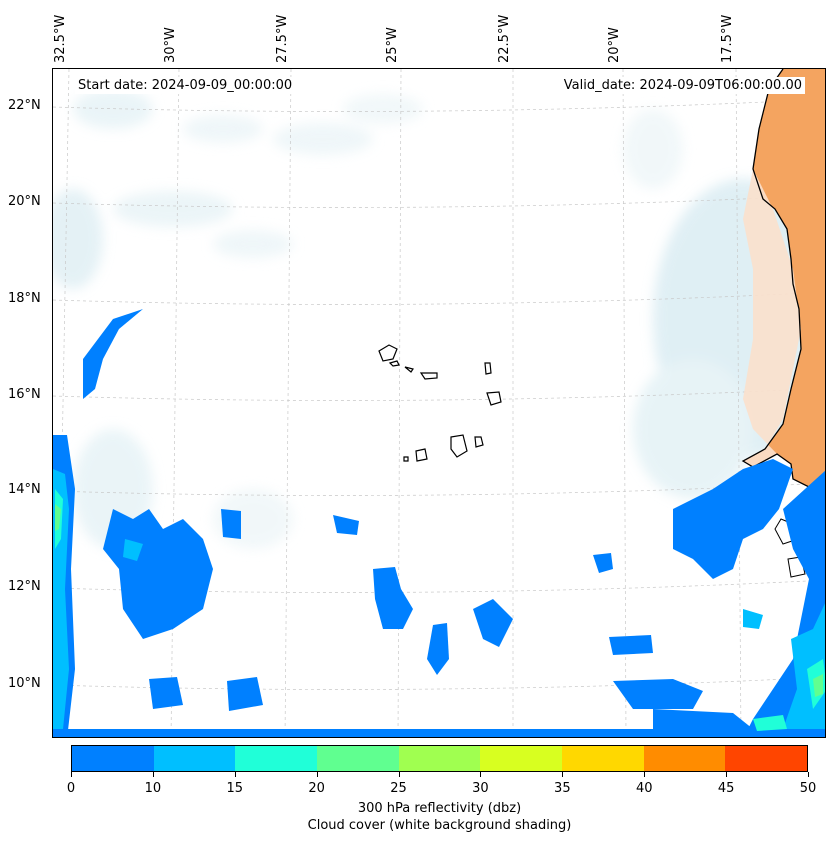 Image resolution: width=837 pixels, height=843 pixels. What do you see at coordinates (398, 788) in the screenshot?
I see `colorbar-tick-label: 25` at bounding box center [398, 788].